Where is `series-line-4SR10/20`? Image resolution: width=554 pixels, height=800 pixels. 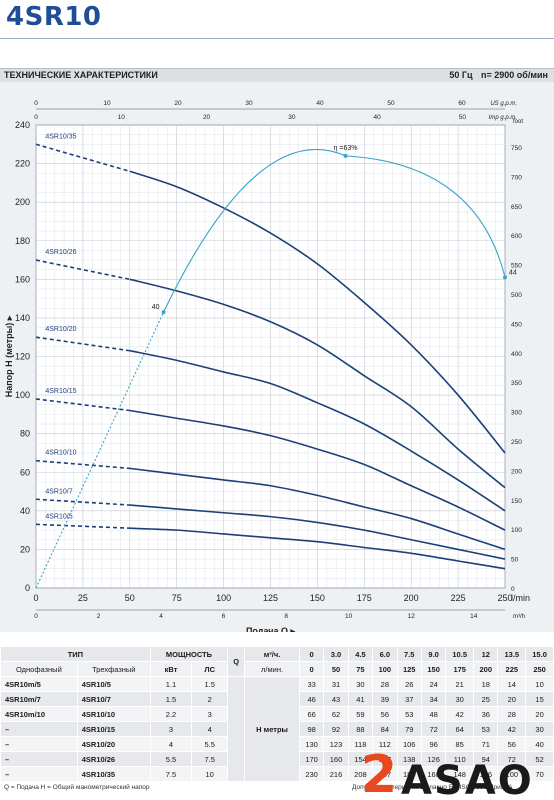
series-line-4SR10/20 is located at coordinates (317, 430).